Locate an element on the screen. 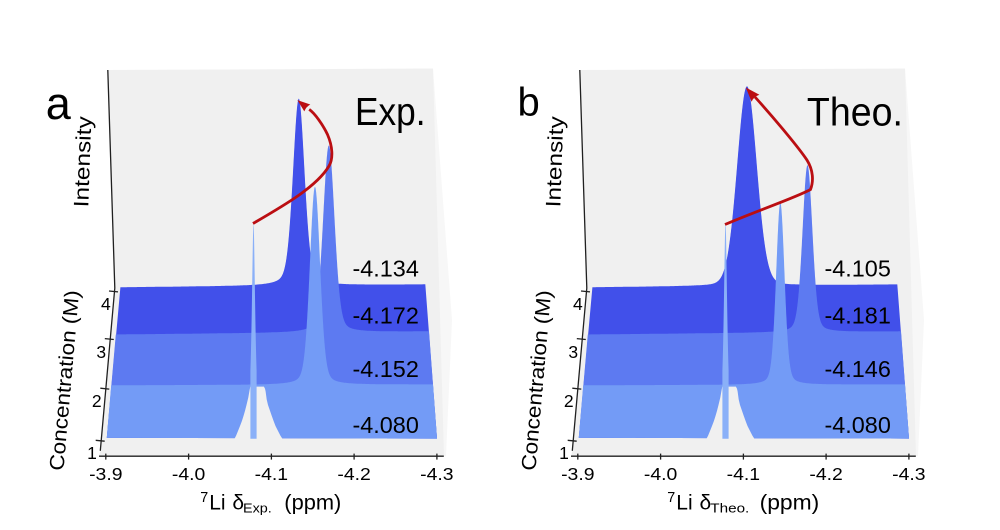  svg-text: -4.181 is located at coordinates (858, 315).